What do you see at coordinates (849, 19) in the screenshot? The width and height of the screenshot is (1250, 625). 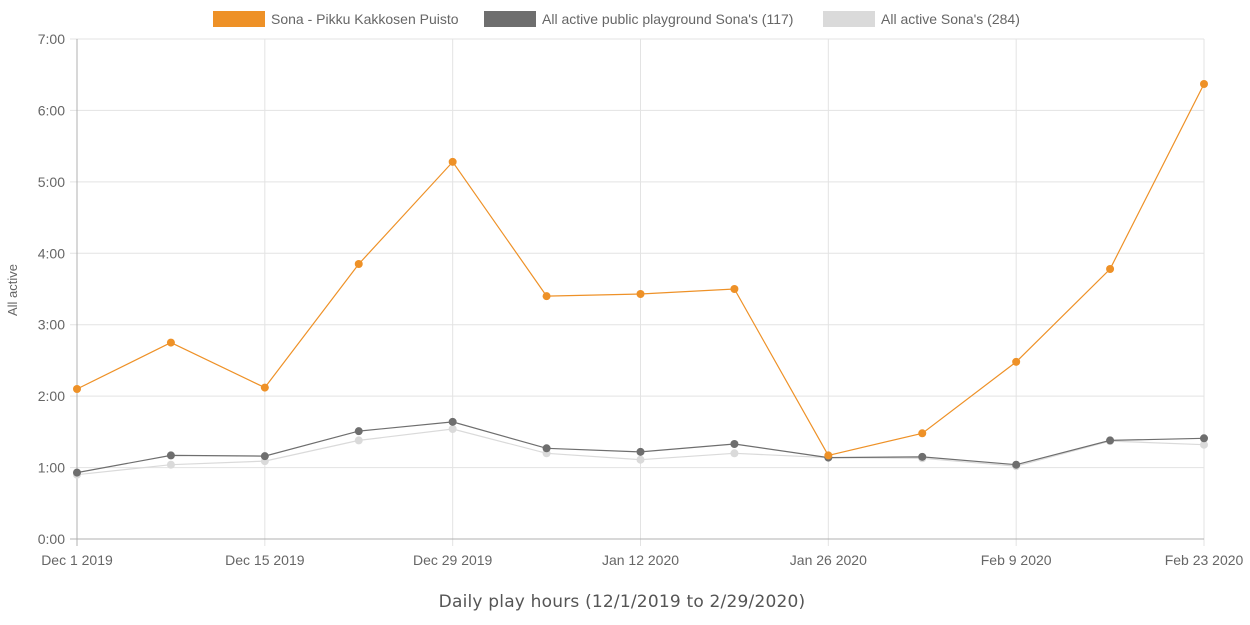 I see `legend-swatch-light-gray` at bounding box center [849, 19].